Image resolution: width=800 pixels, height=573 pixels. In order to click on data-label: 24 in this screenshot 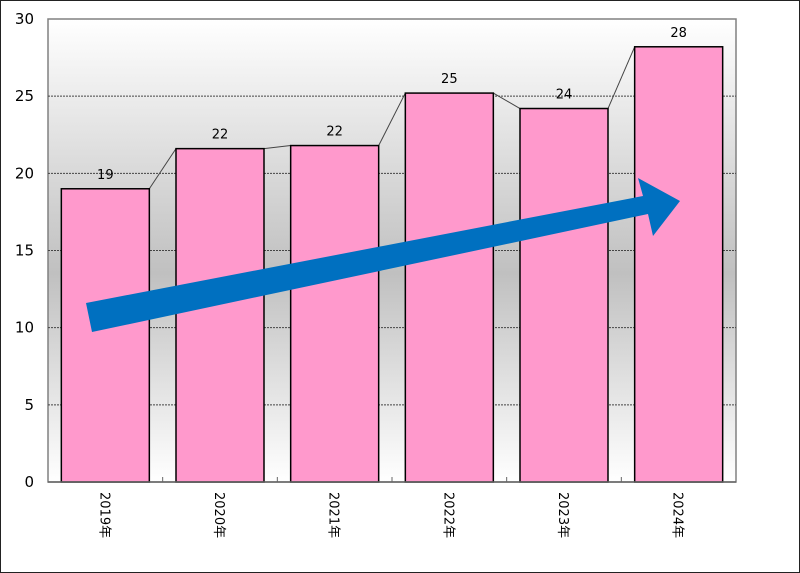, I will do `click(564, 95)`.